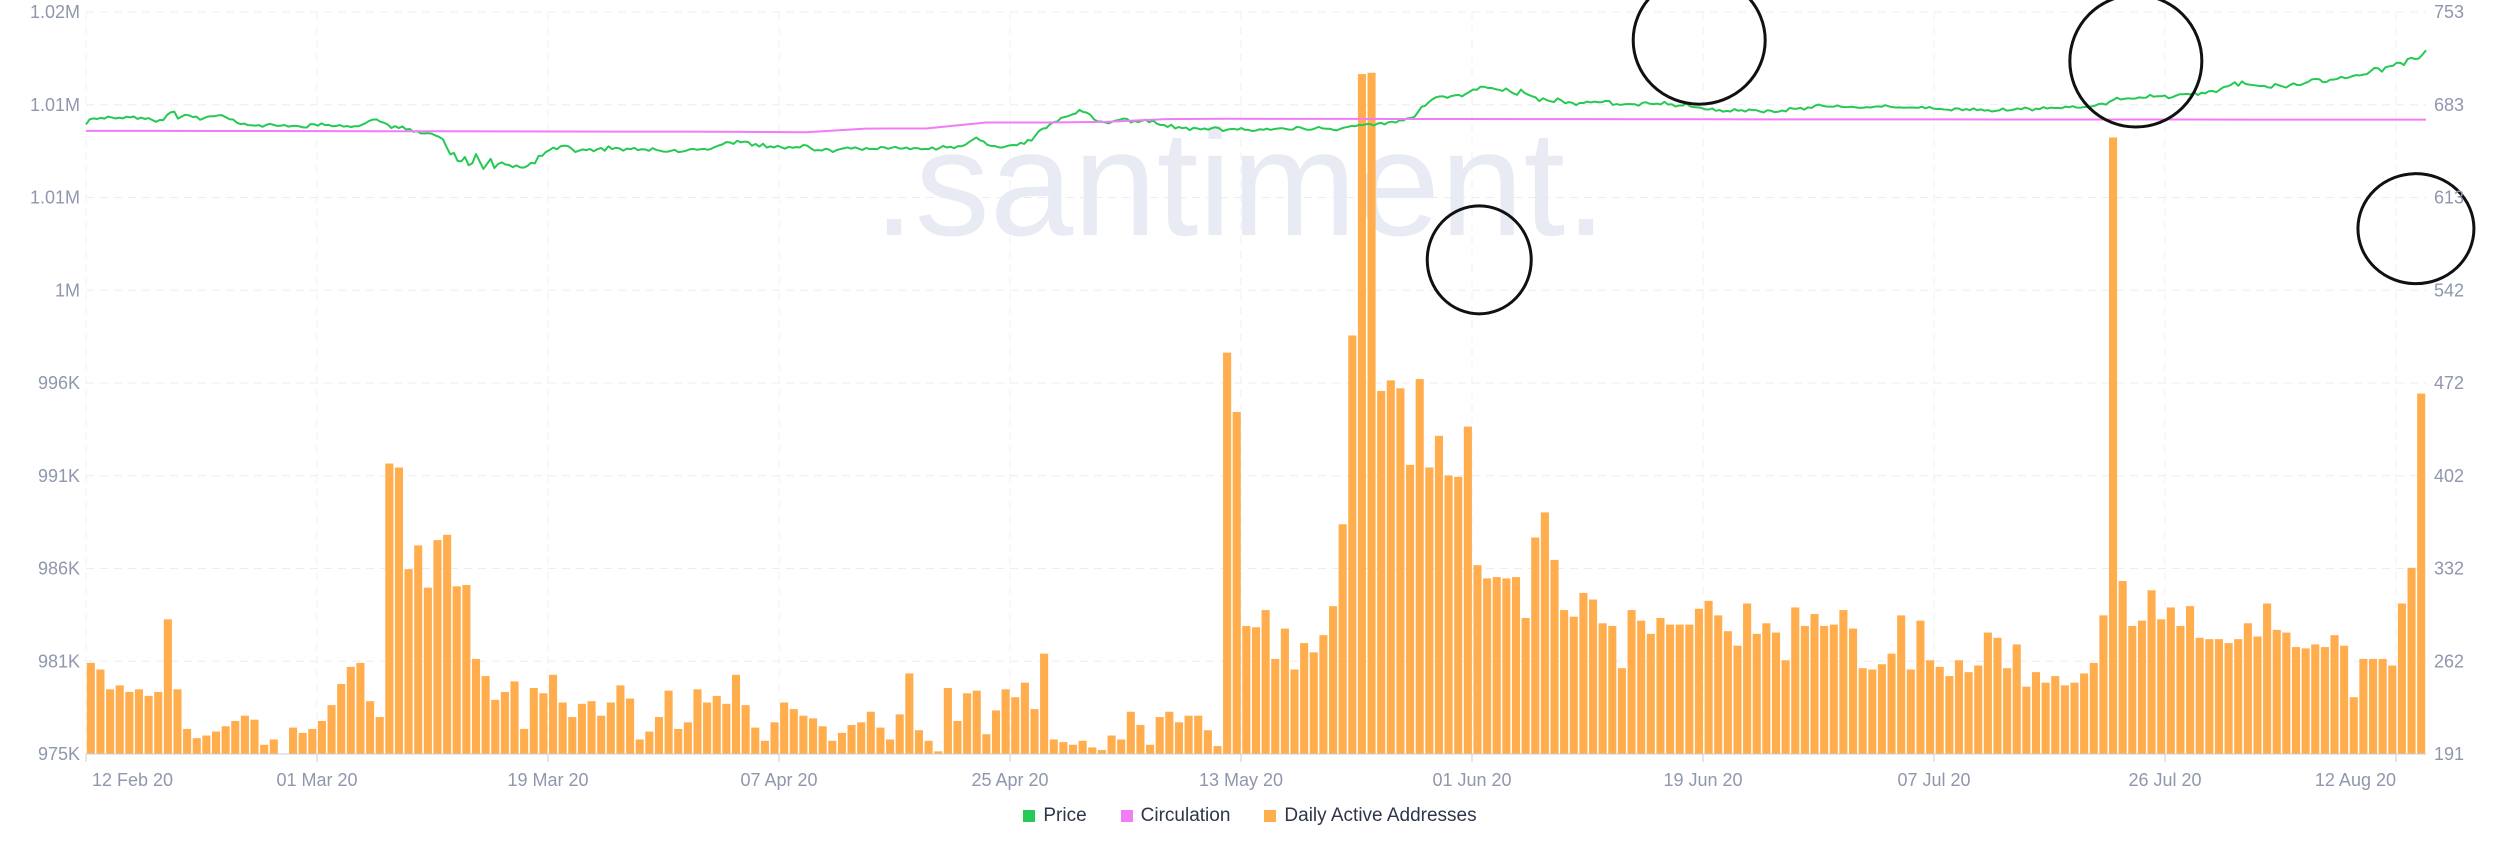 This screenshot has height=846, width=2500. What do you see at coordinates (1370, 816) in the screenshot?
I see `legend-item-daily-active-addresses: Daily Active Addresses` at bounding box center [1370, 816].